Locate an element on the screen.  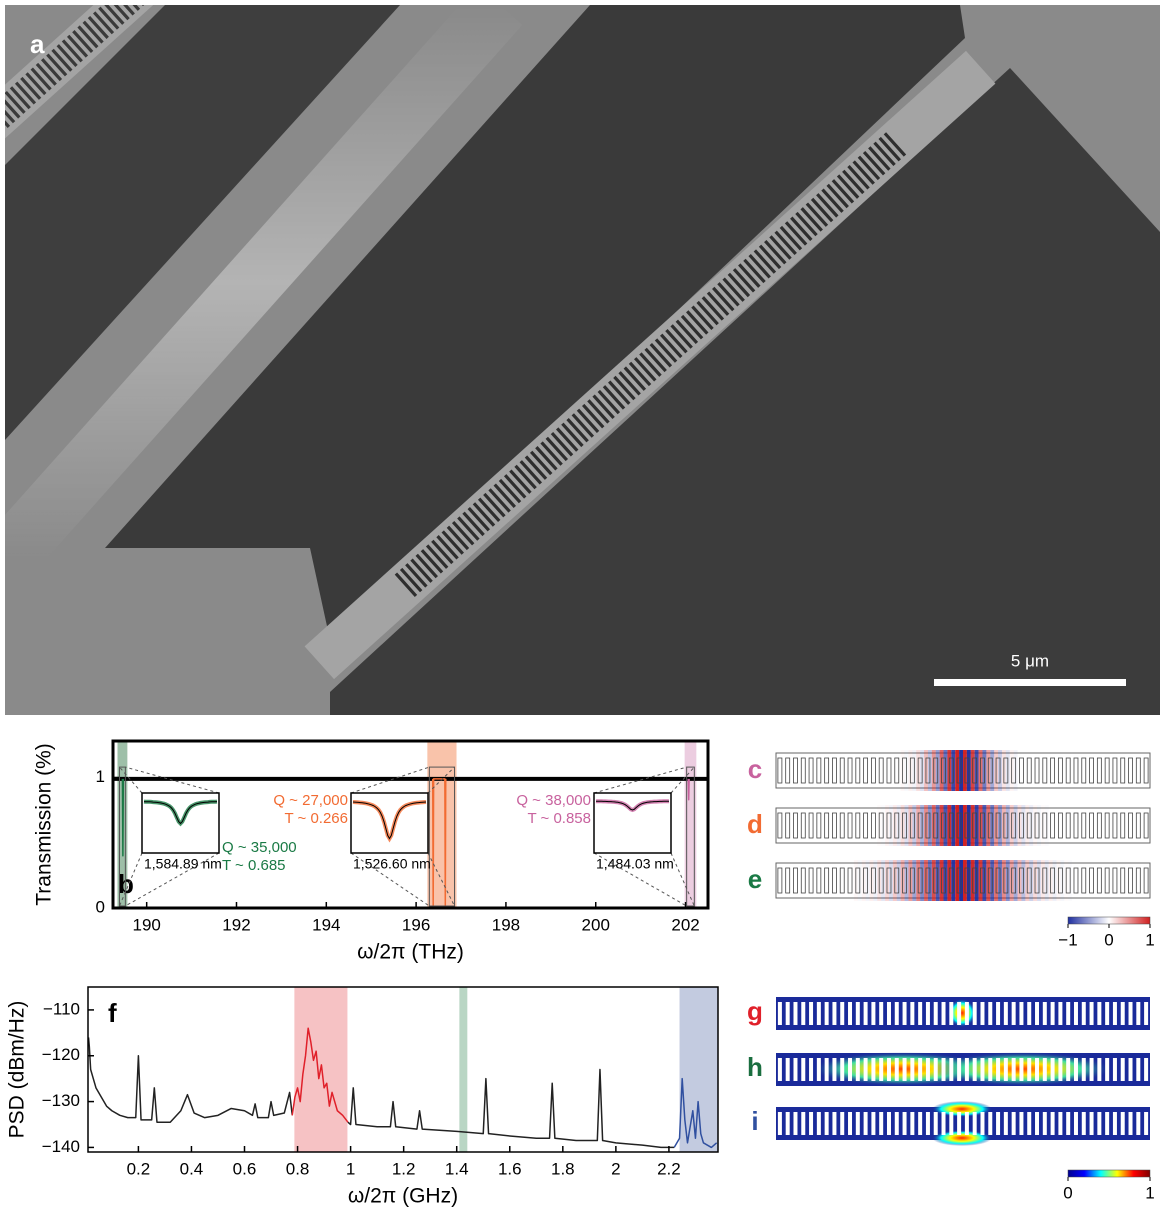
inset-t: T ~ 0.685 is located at coordinates (254, 865).